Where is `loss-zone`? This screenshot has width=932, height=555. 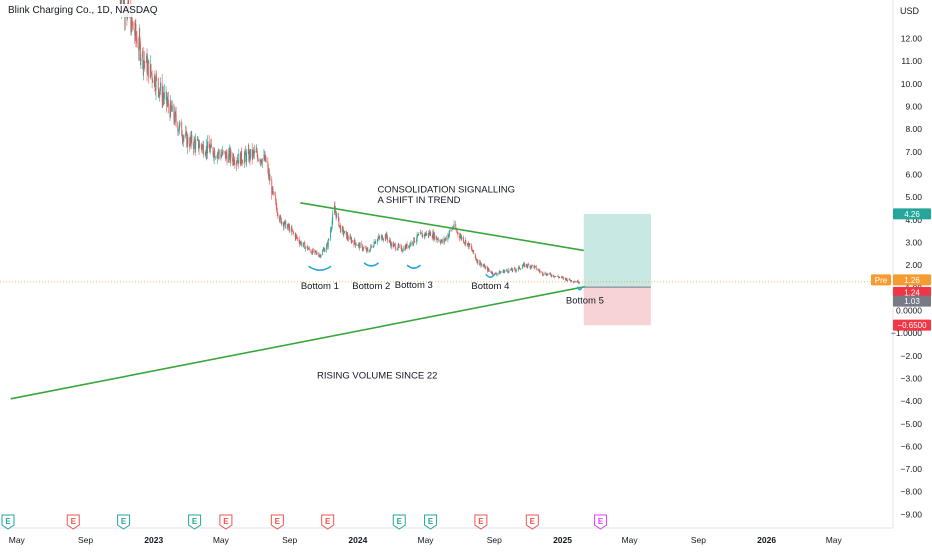 loss-zone is located at coordinates (617, 306).